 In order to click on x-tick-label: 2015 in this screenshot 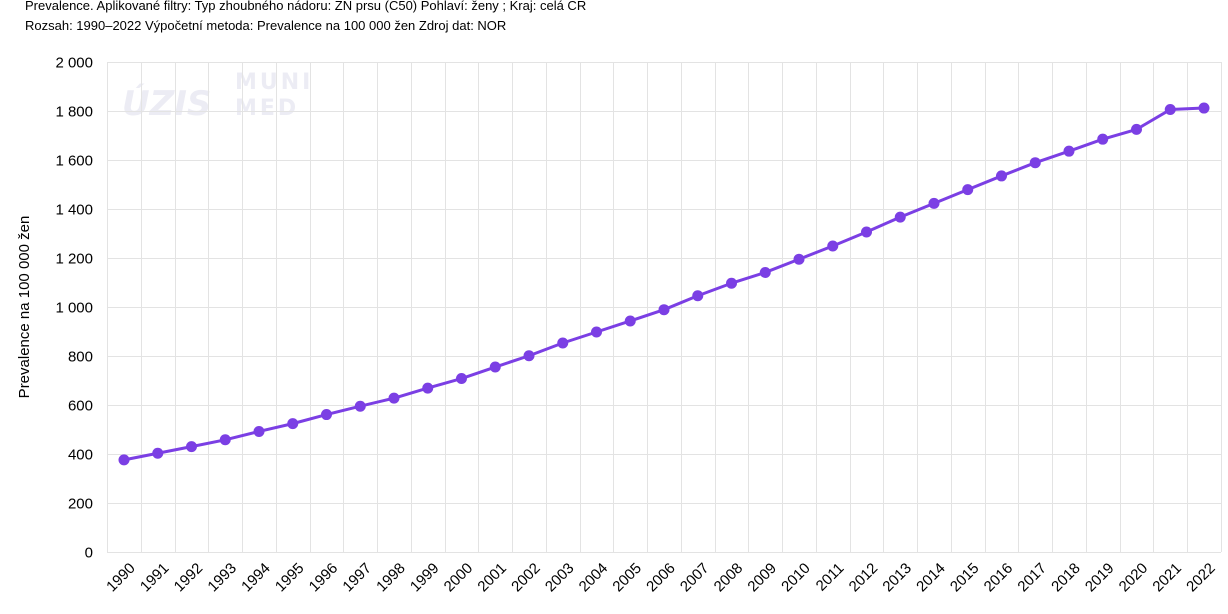, I will do `click(965, 578)`.